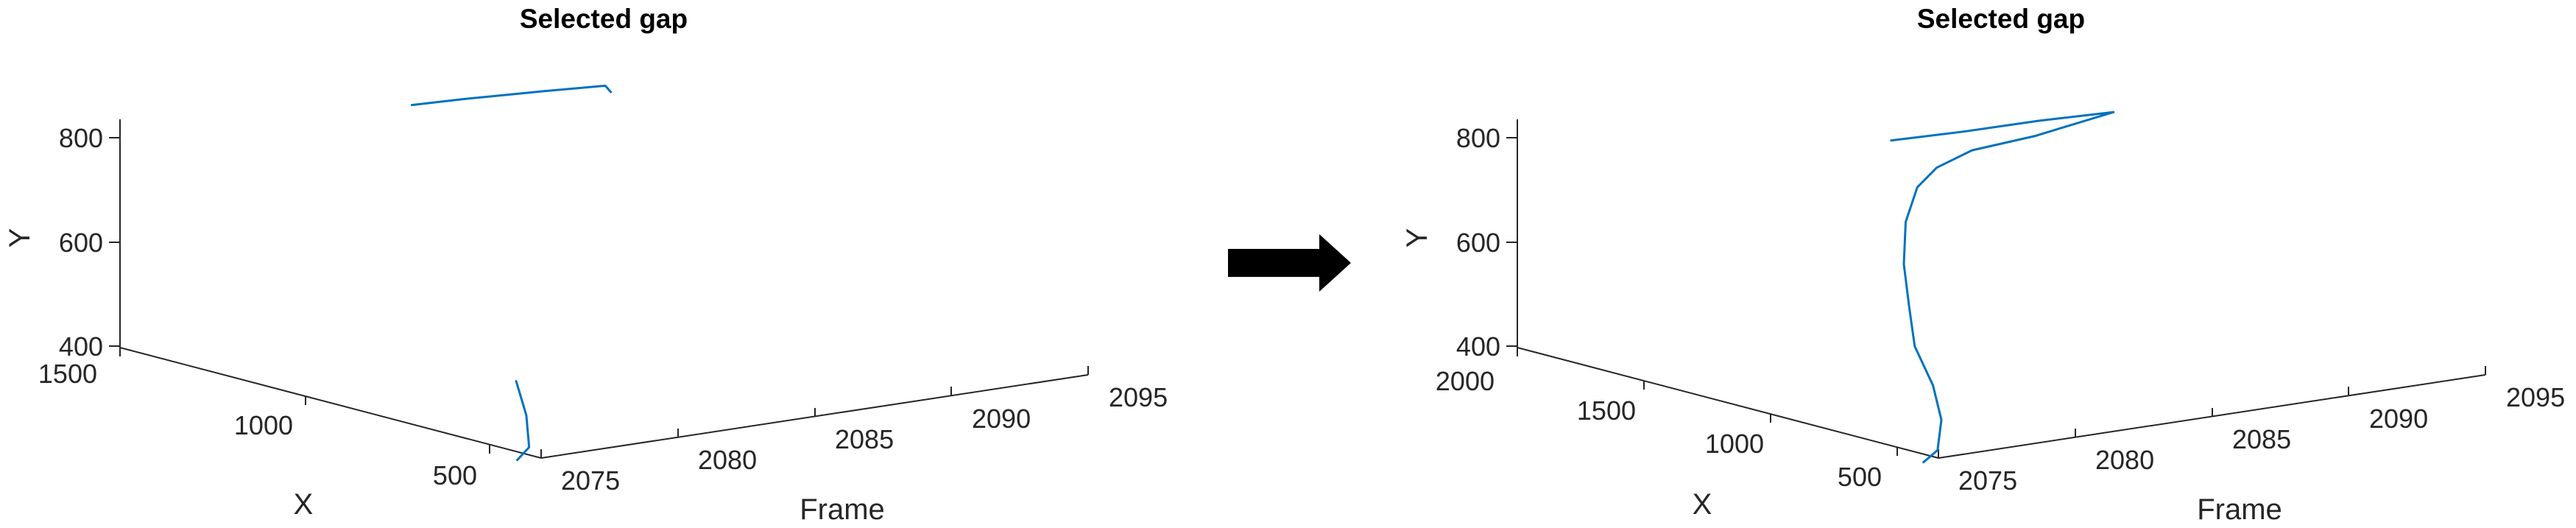  Describe the element at coordinates (523, 421) in the screenshot. I see `trajectory-line-before` at that location.